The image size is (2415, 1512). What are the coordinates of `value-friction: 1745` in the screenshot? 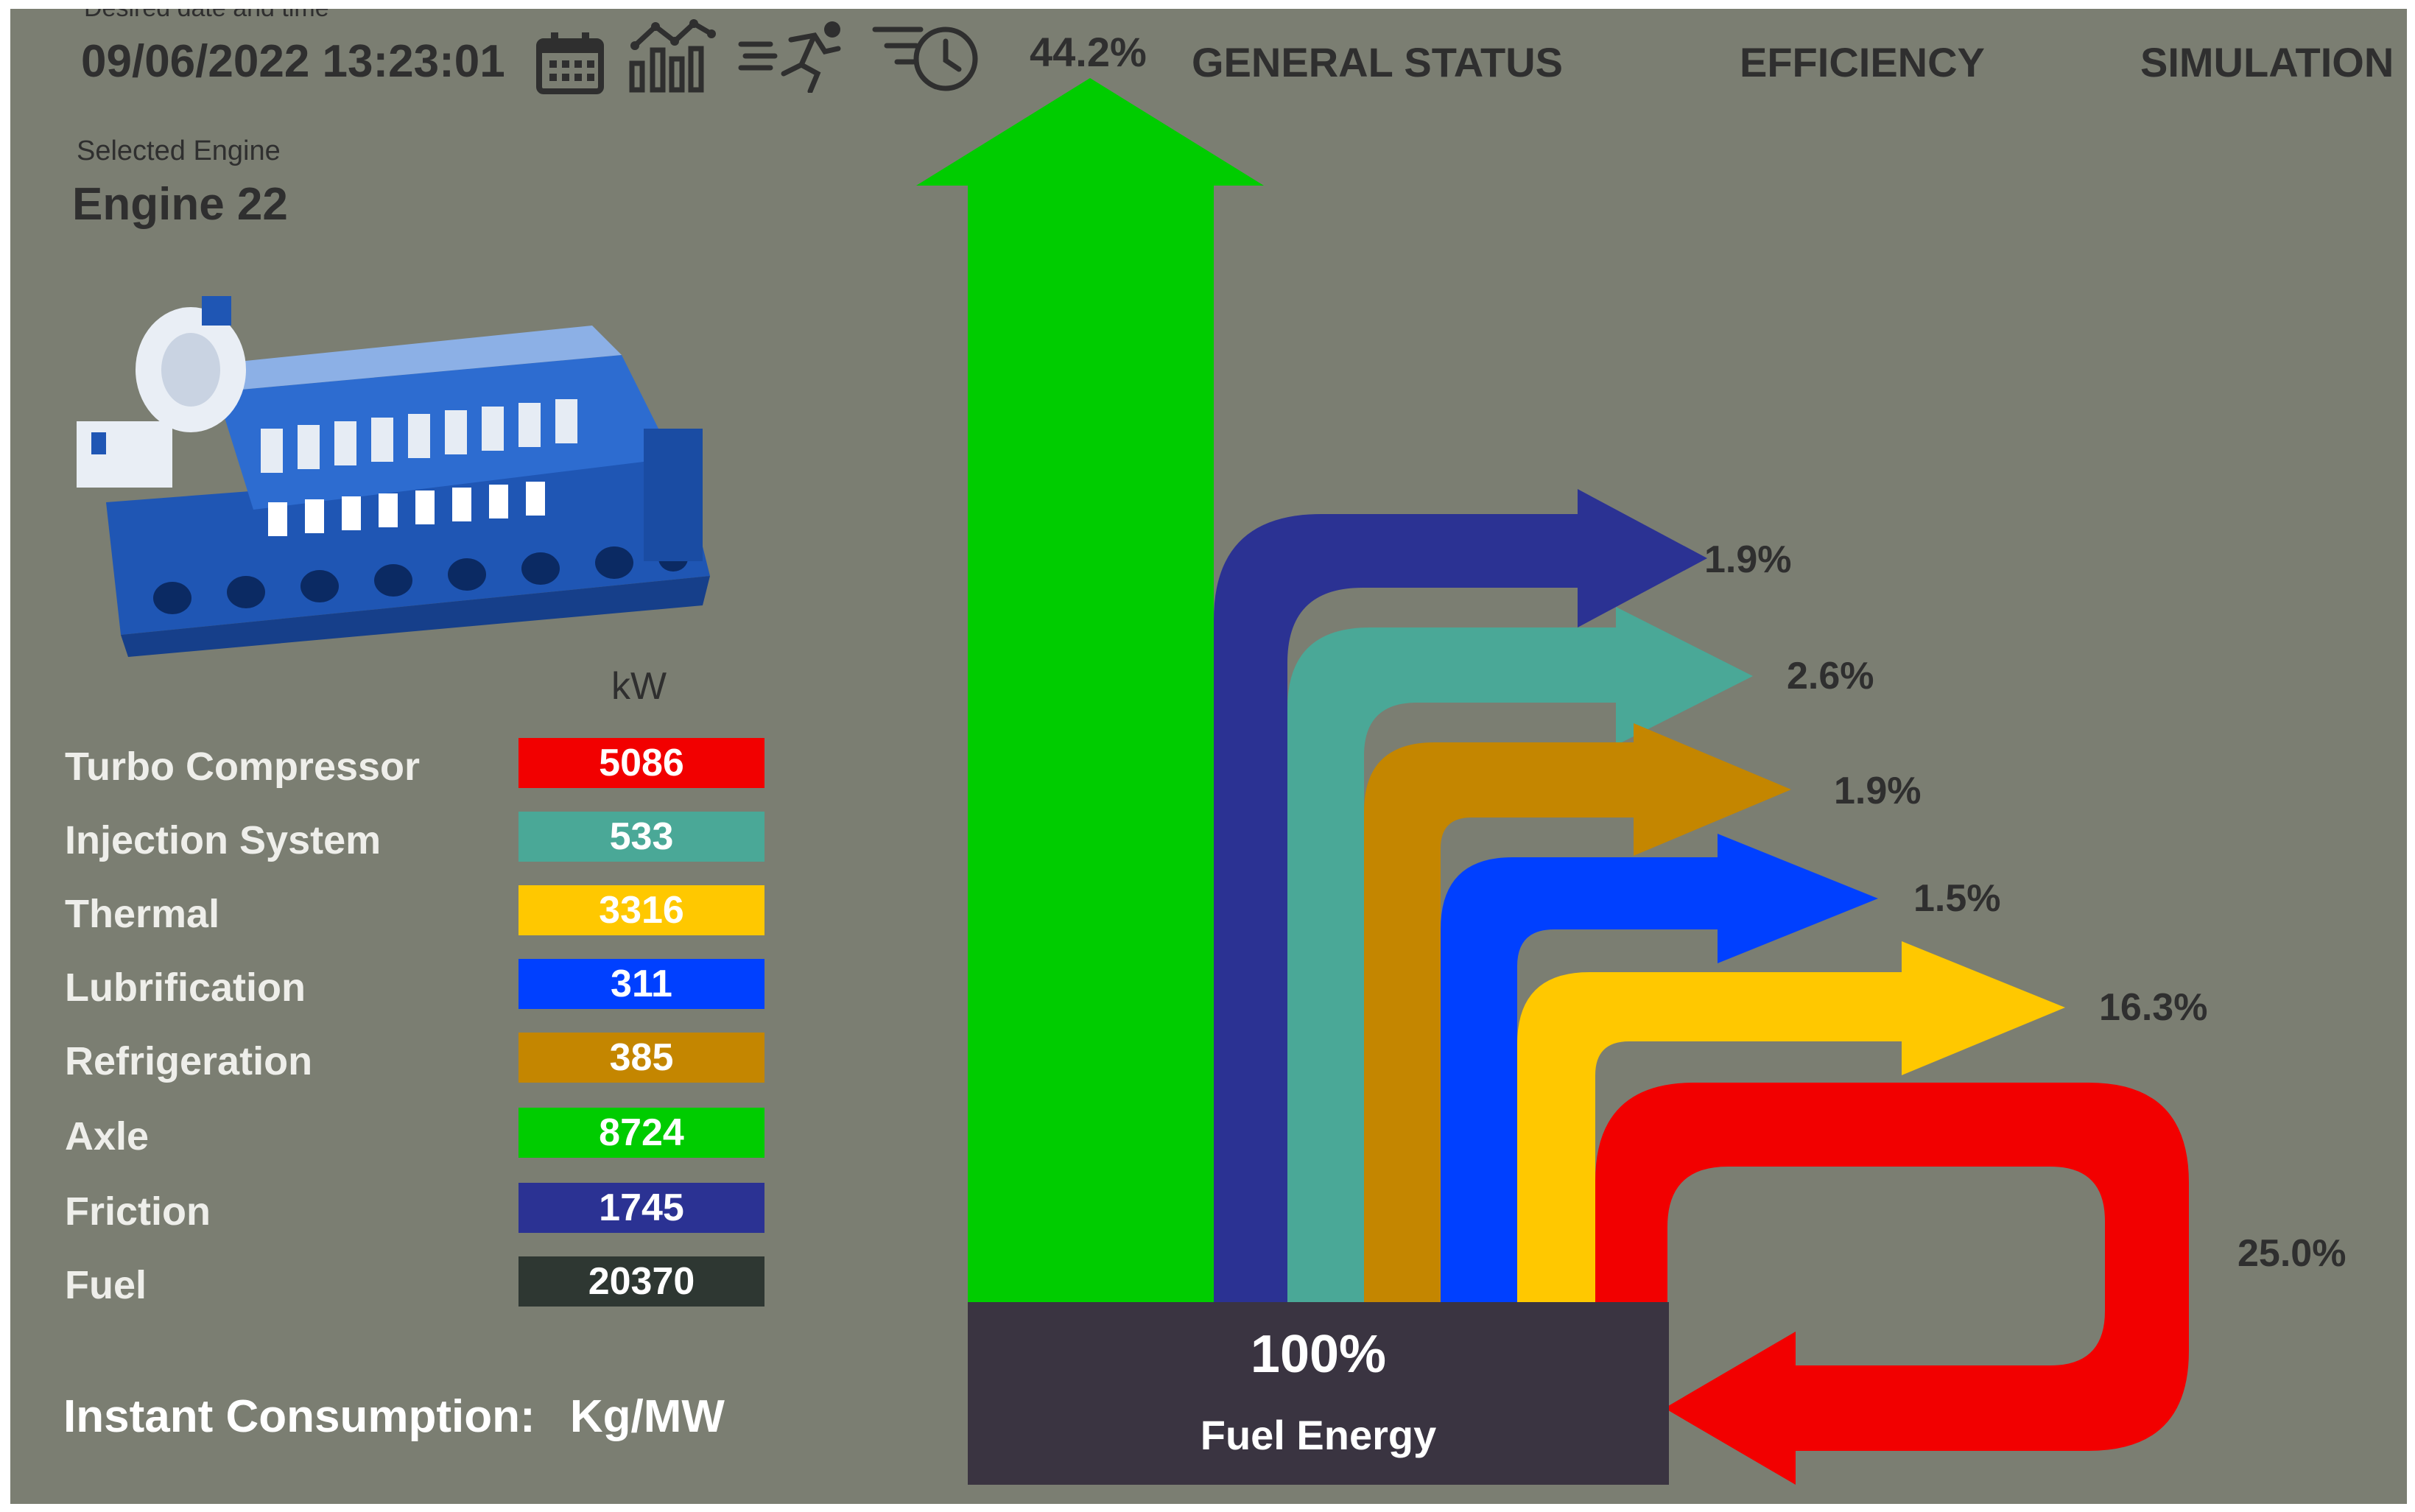 It's located at (641, 1208).